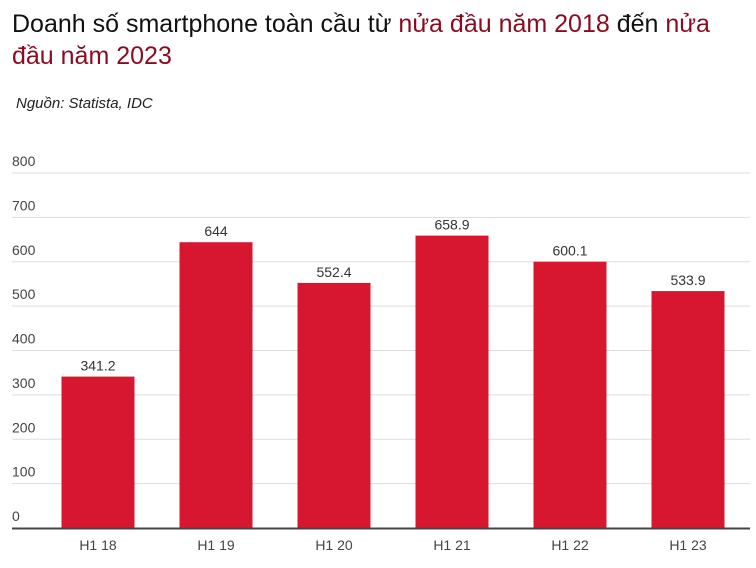 This screenshot has width=756, height=568. Describe the element at coordinates (24, 250) in the screenshot. I see `y-tick-label: 600` at that location.